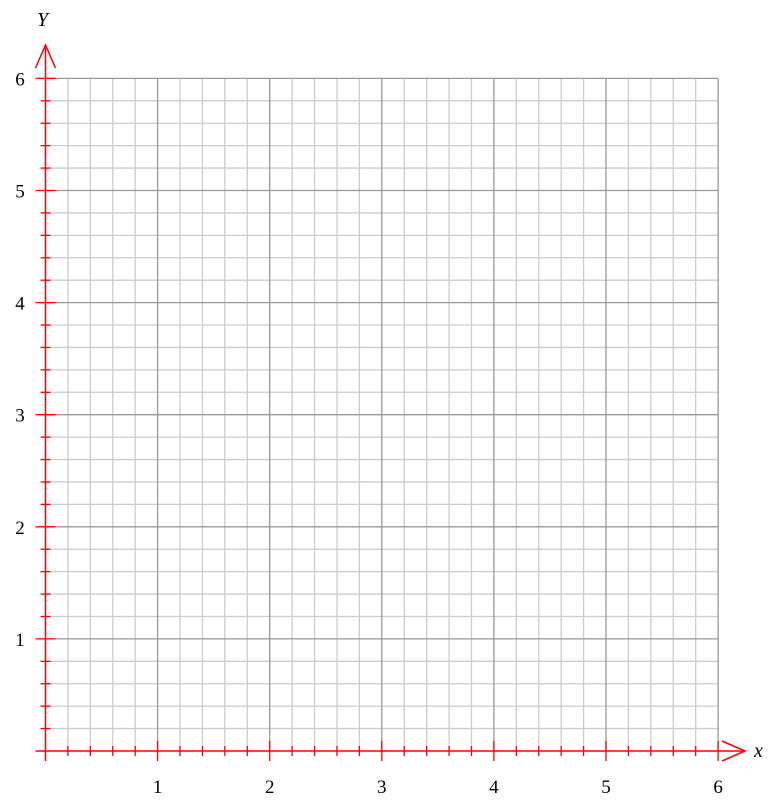  I want to click on x-tick-label: 1, so click(158, 787).